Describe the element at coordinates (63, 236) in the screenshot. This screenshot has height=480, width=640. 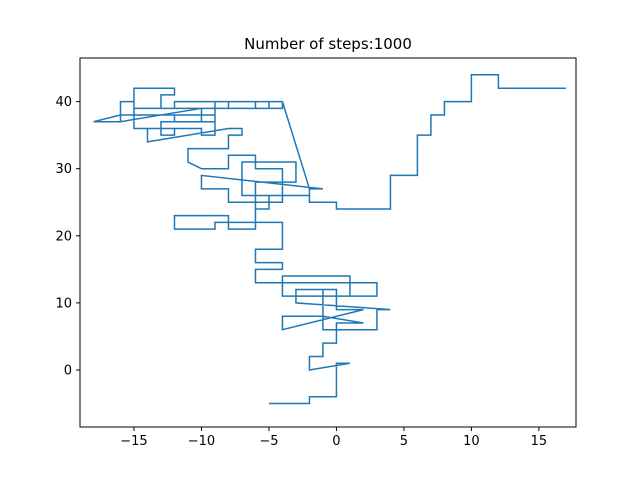
I see `y-tick-label: 20` at that location.